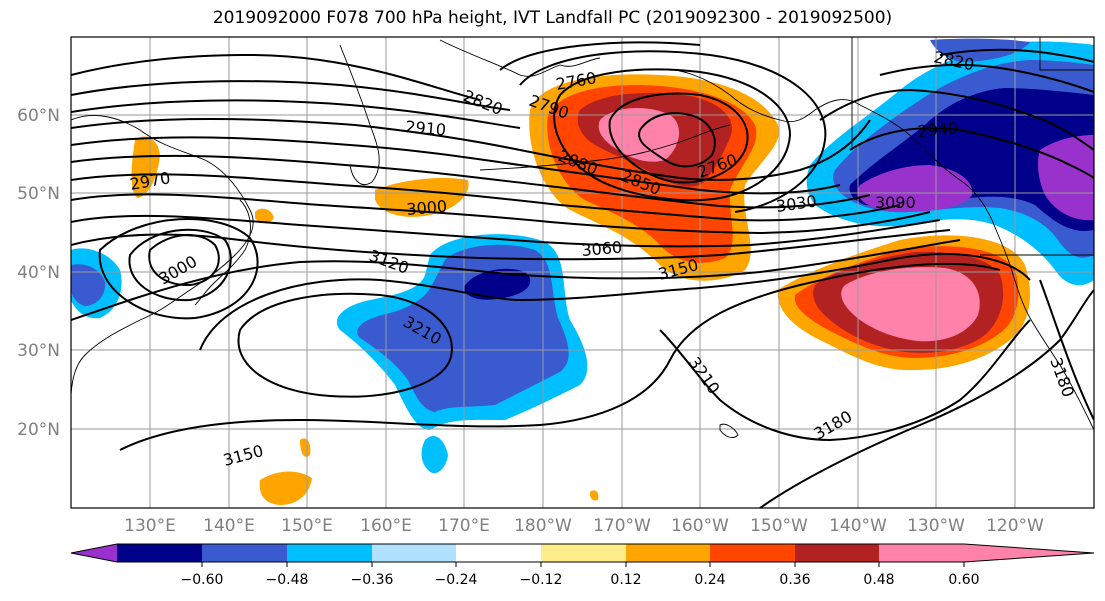  What do you see at coordinates (483, 102) in the screenshot?
I see `contour-label: 2820` at bounding box center [483, 102].